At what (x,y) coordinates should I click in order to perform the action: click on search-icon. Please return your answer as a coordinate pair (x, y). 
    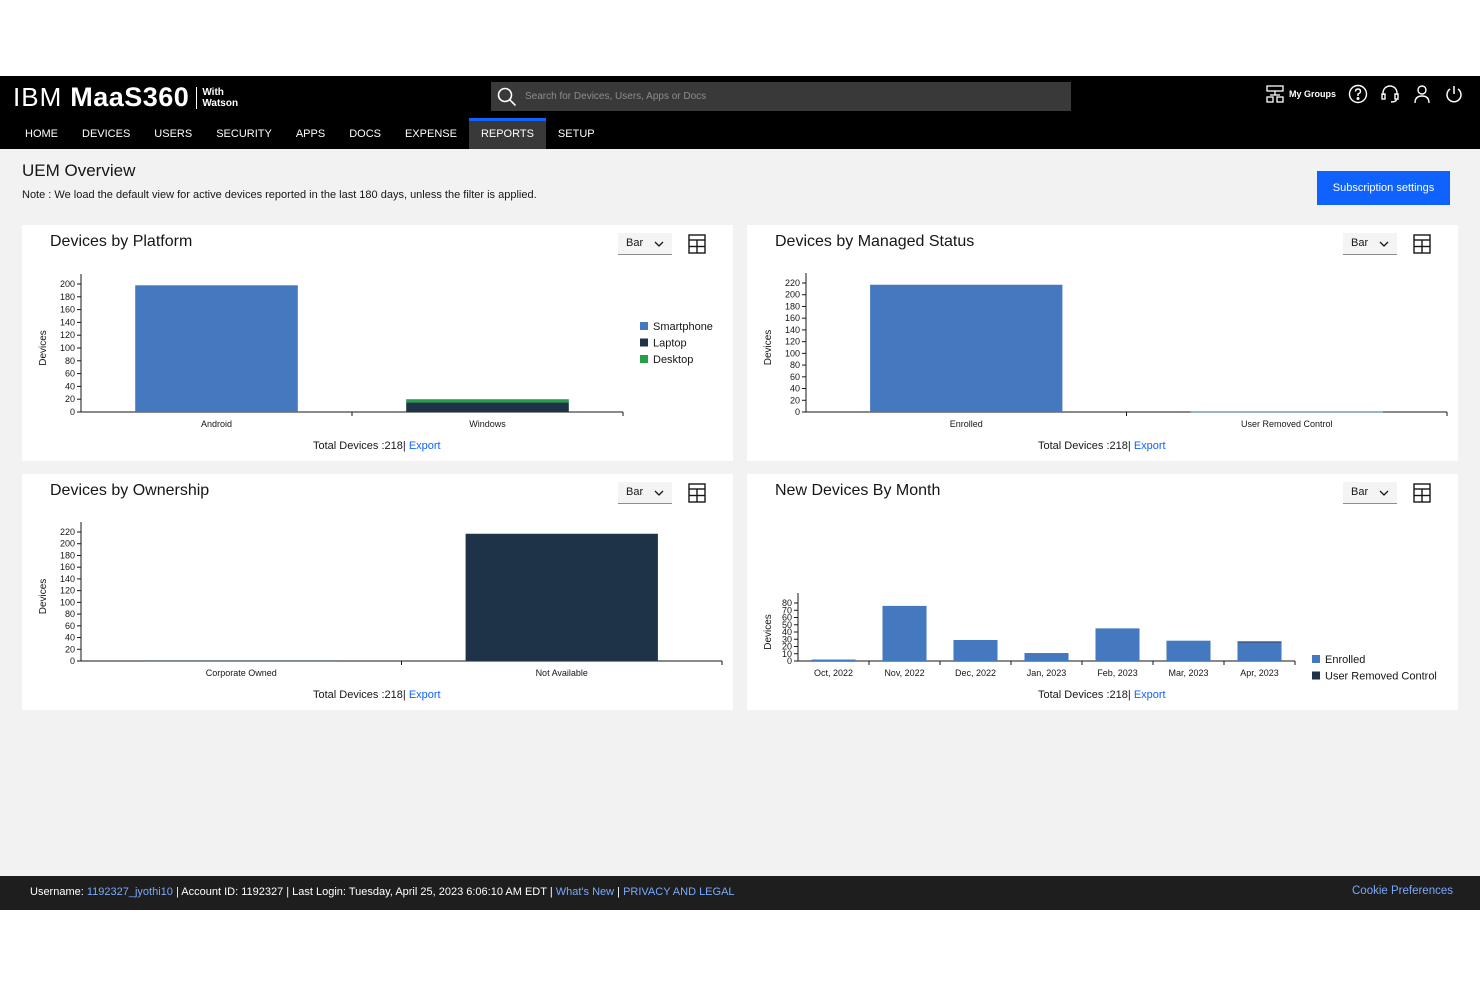
    Looking at the image, I should click on (507, 96).